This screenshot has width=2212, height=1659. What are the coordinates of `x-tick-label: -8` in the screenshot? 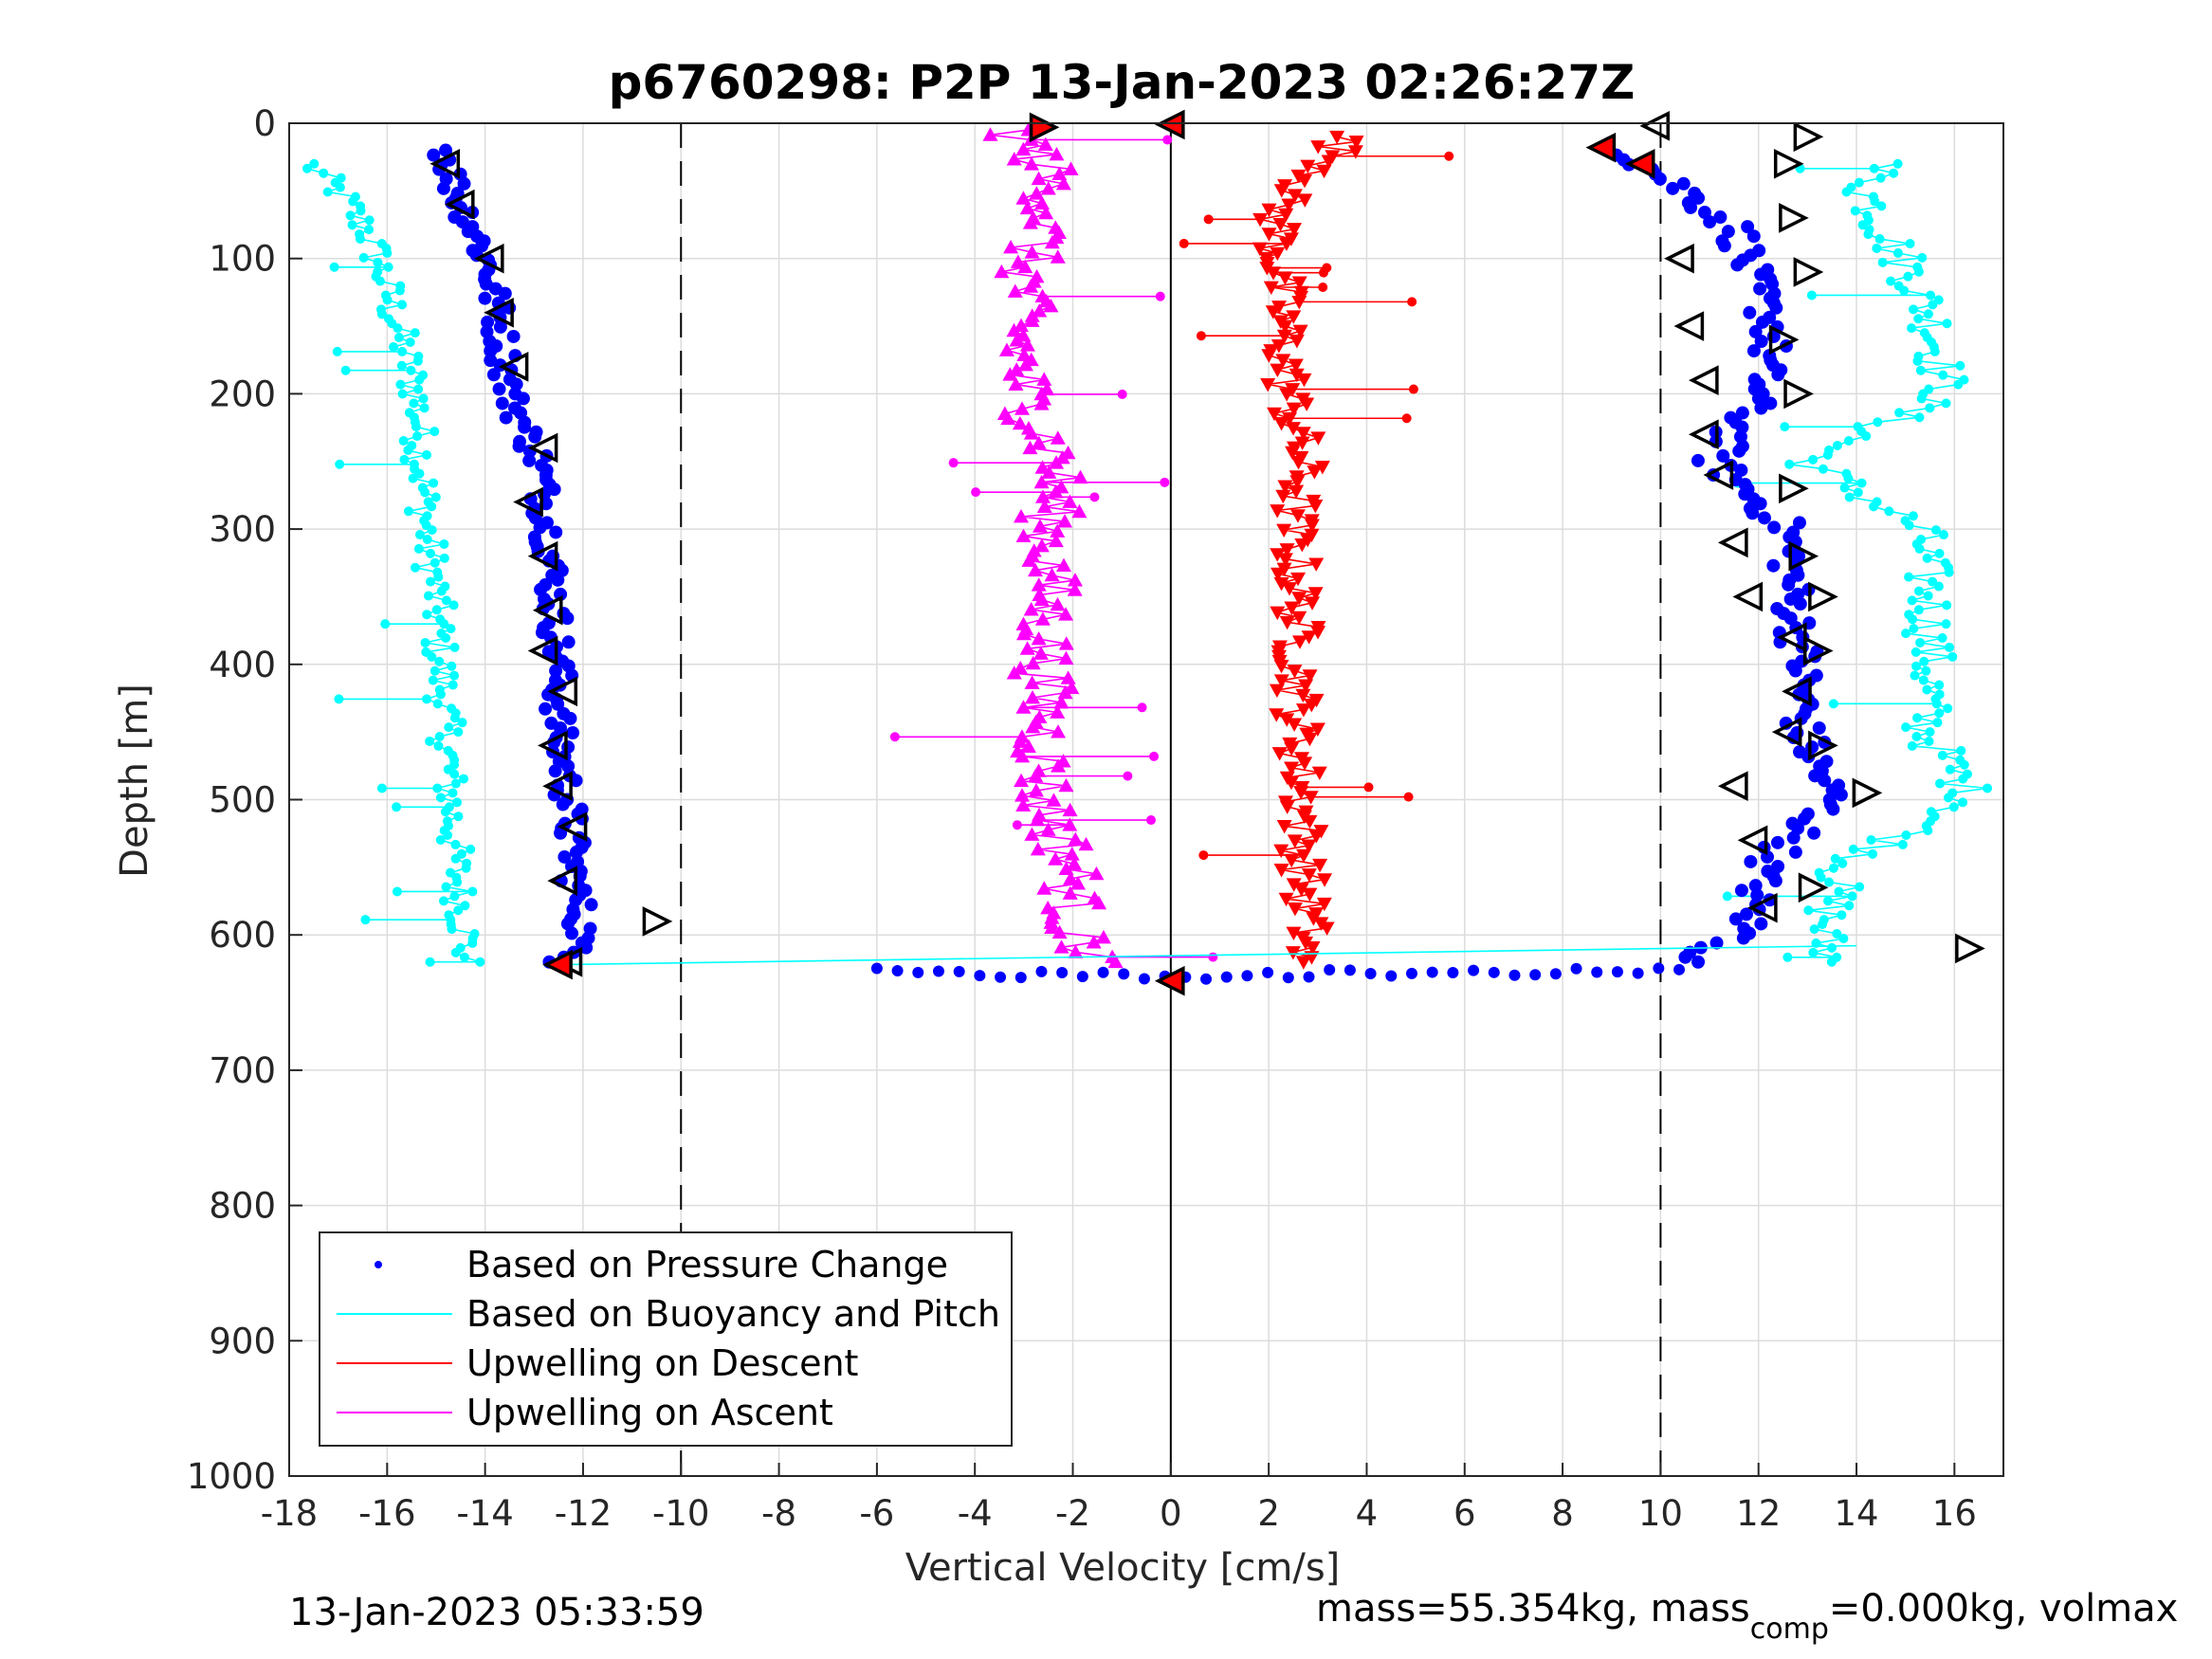 It's located at (778, 1513).